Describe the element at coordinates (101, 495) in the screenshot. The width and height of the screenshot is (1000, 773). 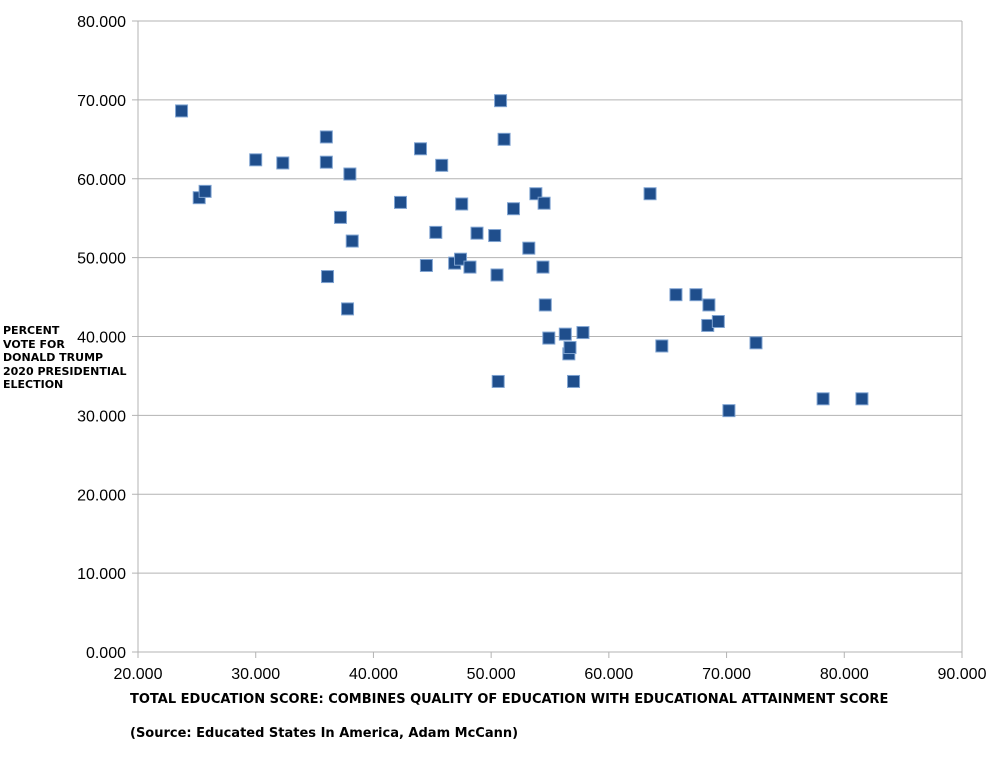
I see `y-tick-label: 20.000` at that location.